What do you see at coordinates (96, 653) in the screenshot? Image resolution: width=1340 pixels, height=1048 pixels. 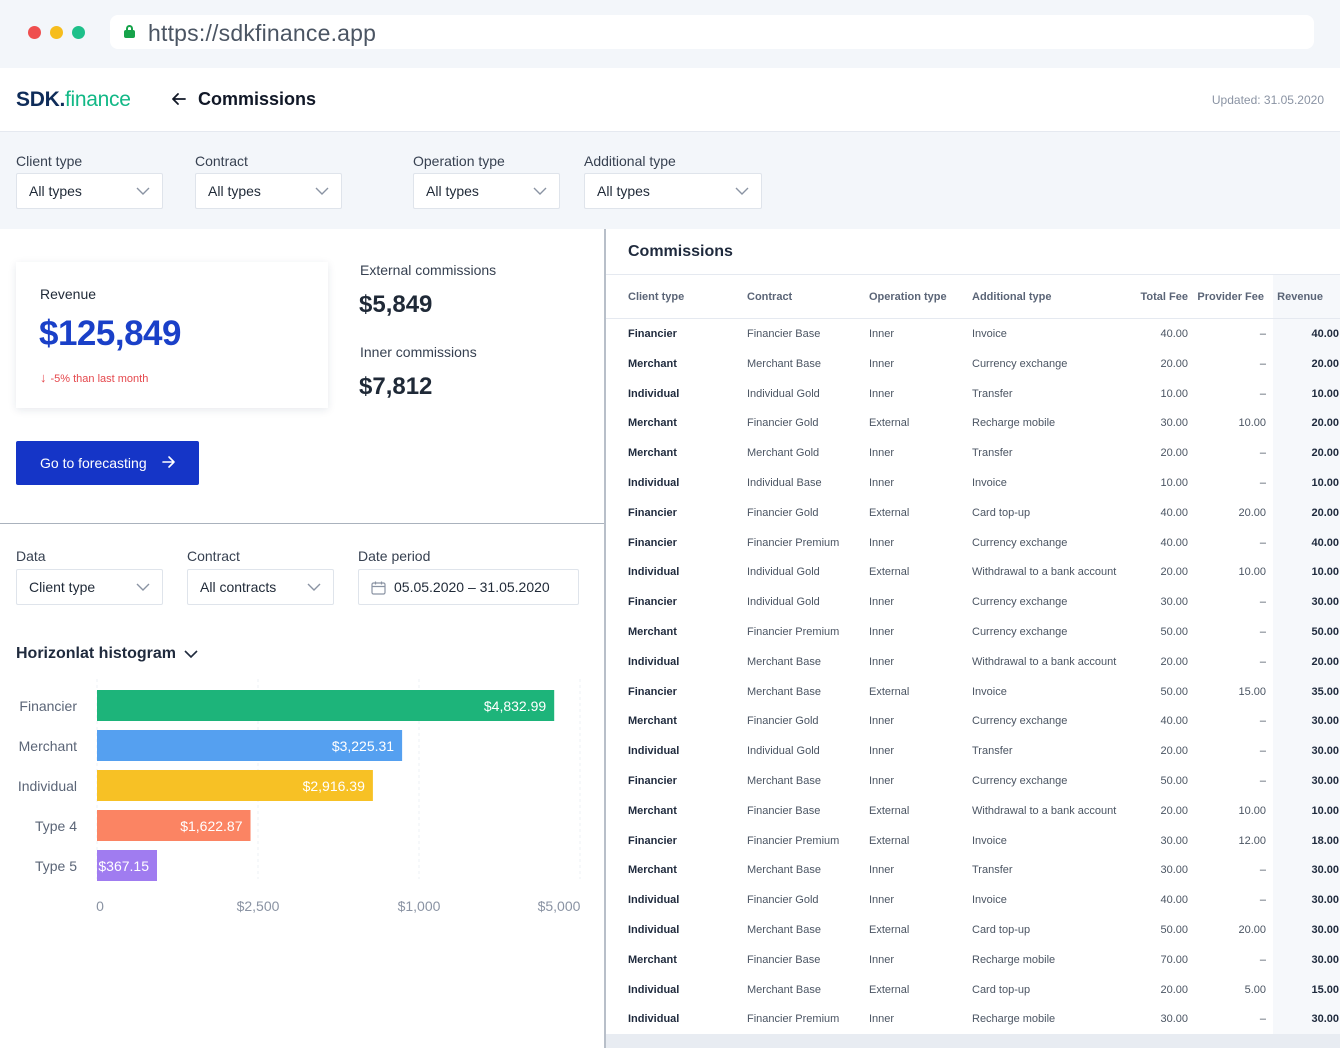 I see `histogram-title: Horizonlat histogram` at bounding box center [96, 653].